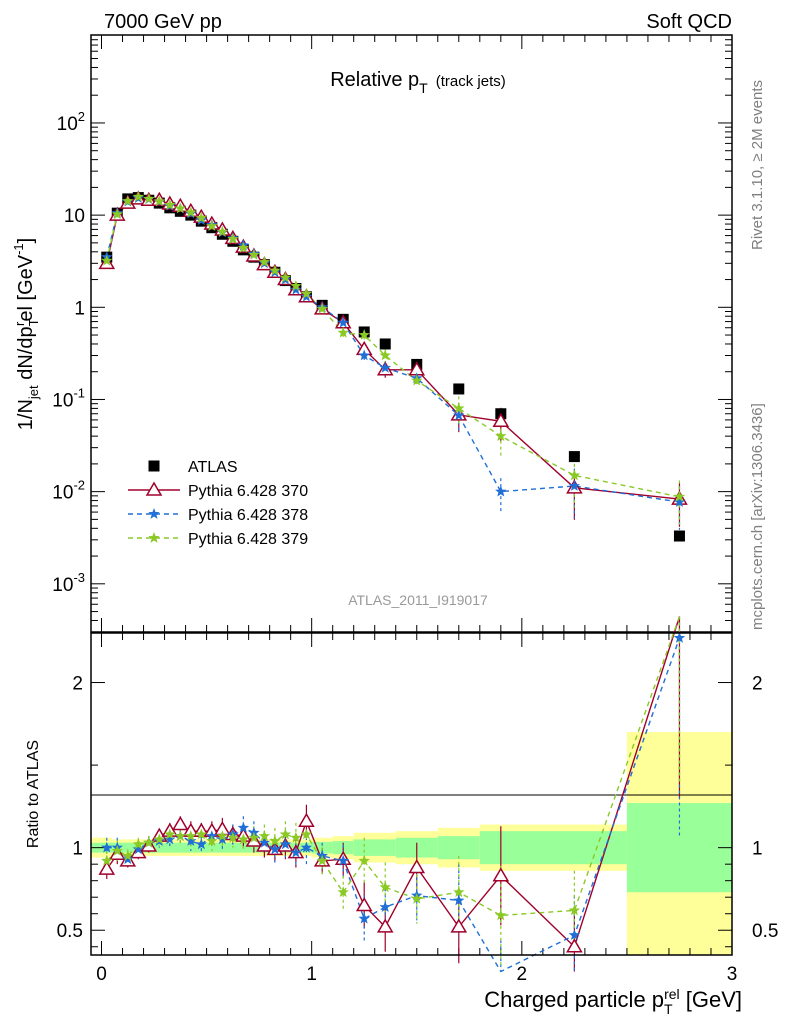 This screenshot has width=786, height=1024. Describe the element at coordinates (757, 849) in the screenshot. I see `ratio-y-tick-label-right: 1` at that location.